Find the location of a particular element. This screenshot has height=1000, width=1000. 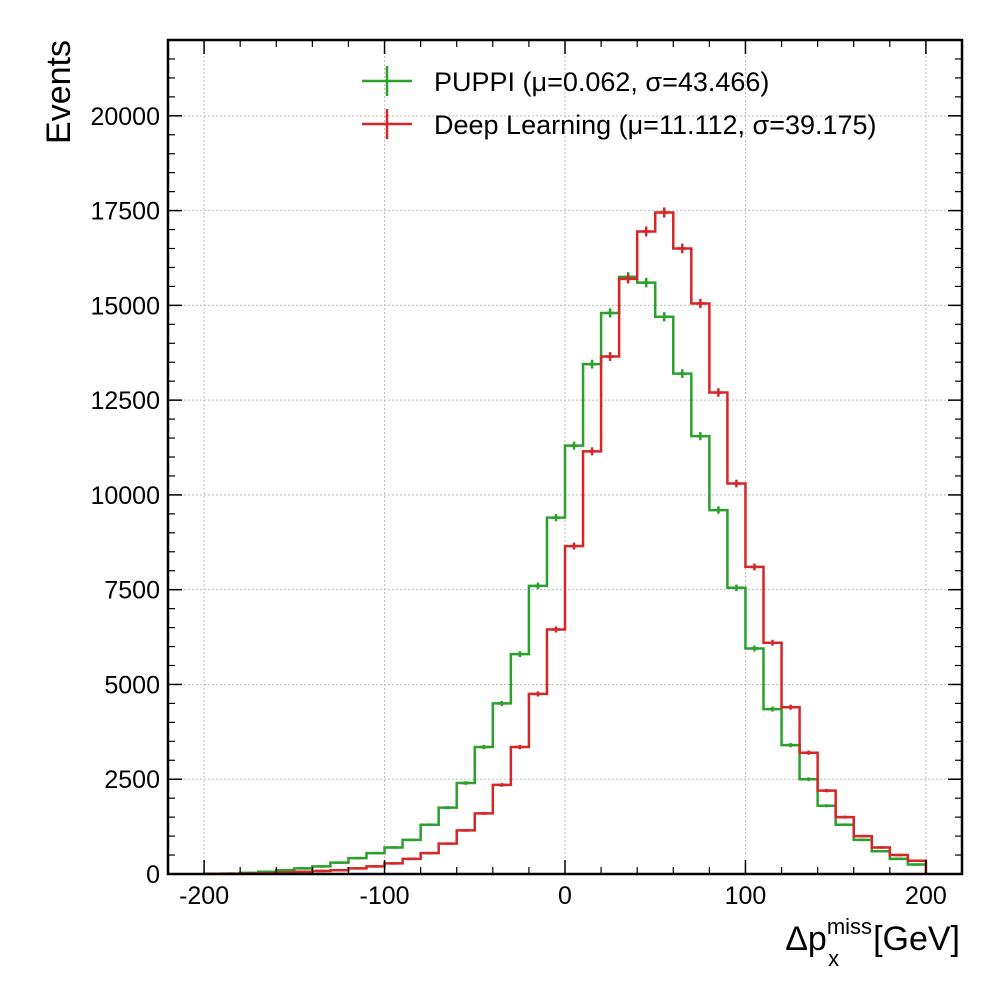

x-tick-label: -100 is located at coordinates (385, 896).